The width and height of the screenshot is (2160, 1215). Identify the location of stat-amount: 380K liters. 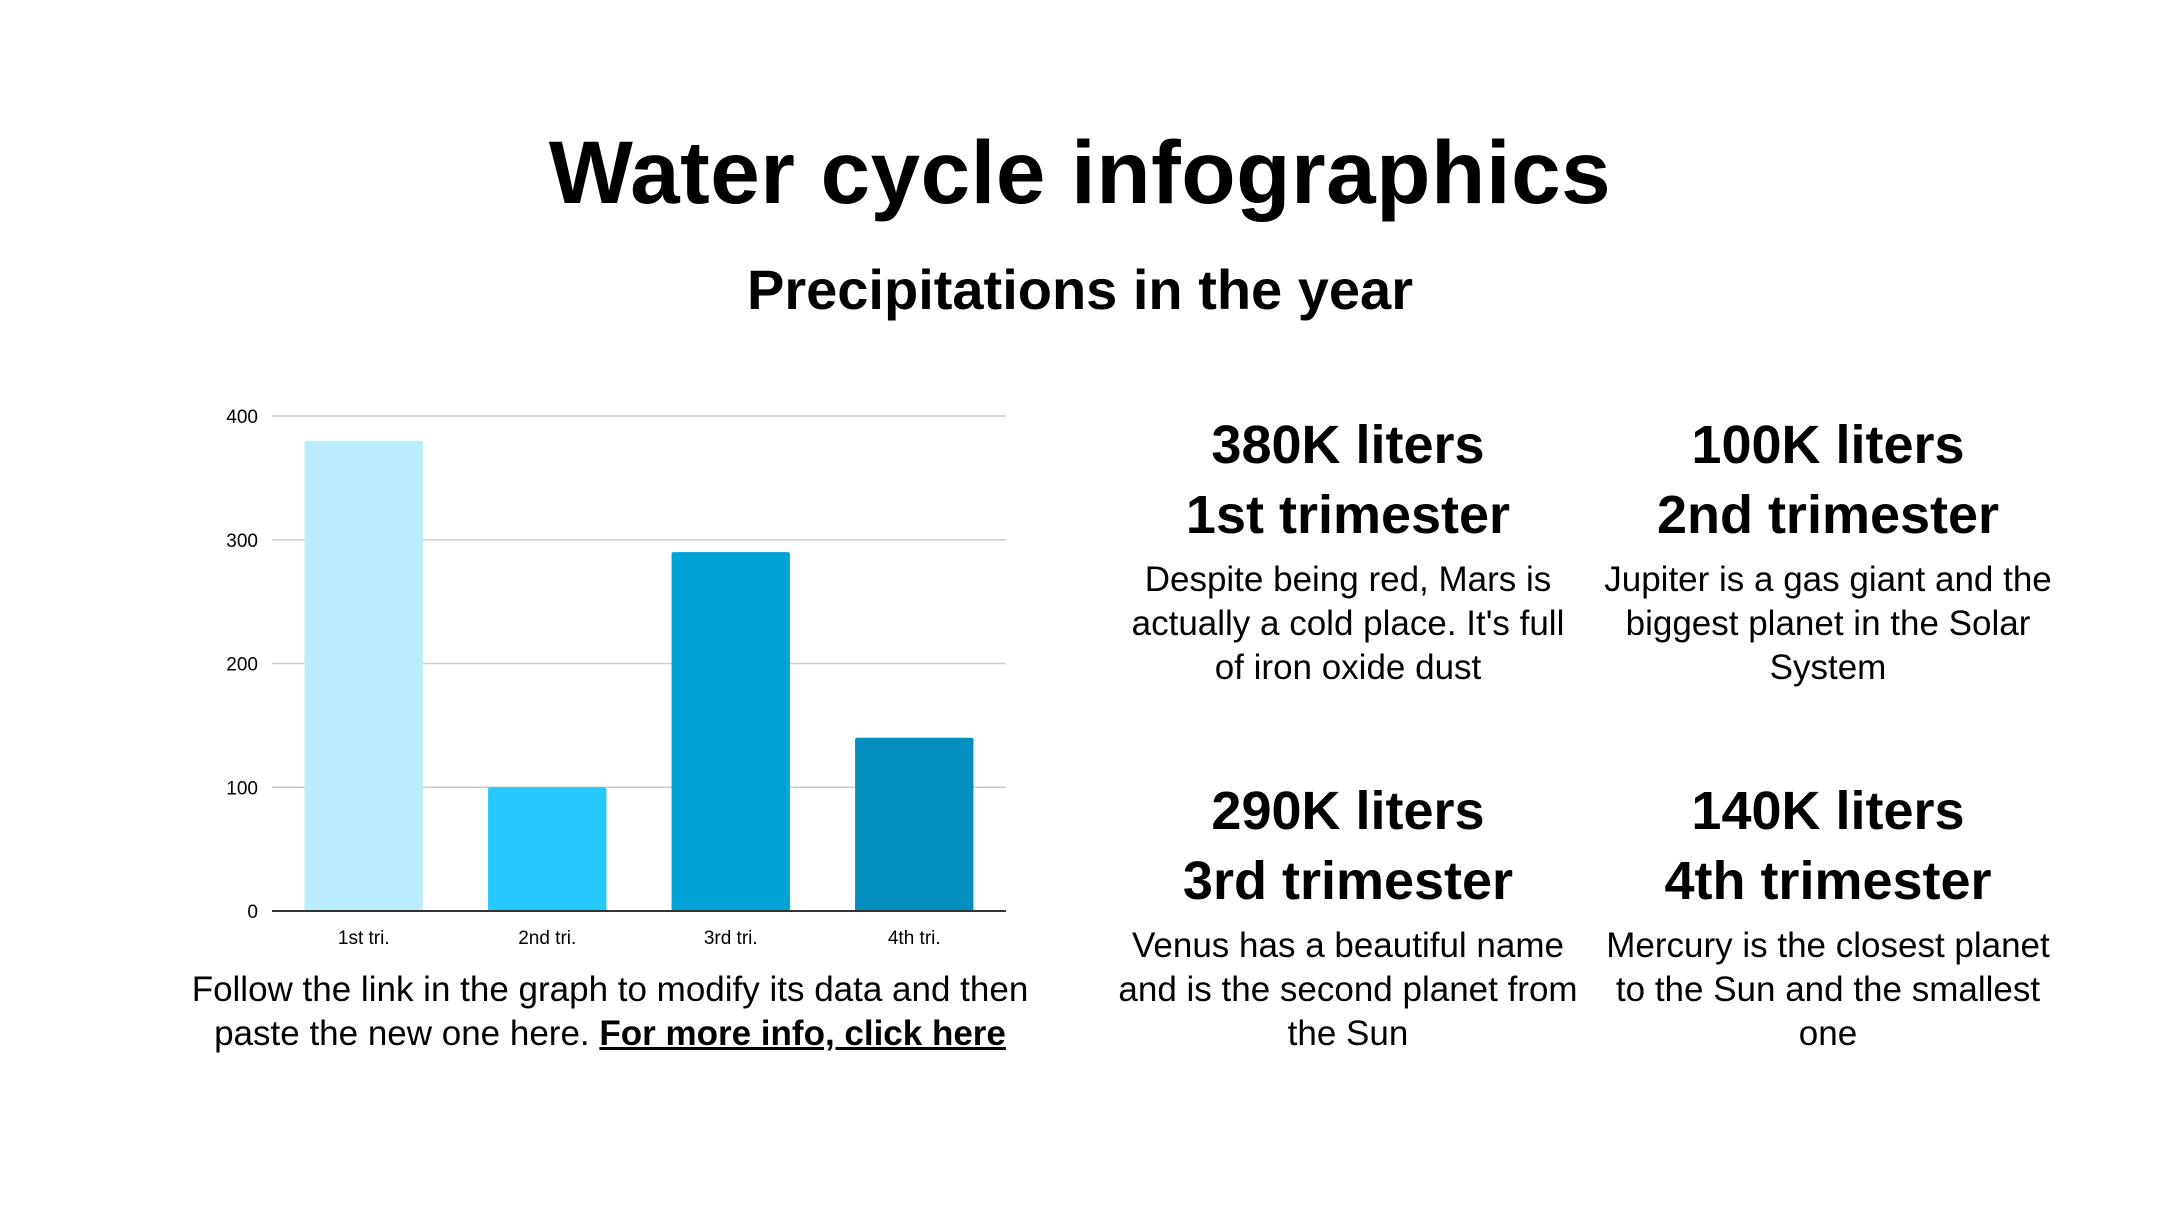
(1348, 445).